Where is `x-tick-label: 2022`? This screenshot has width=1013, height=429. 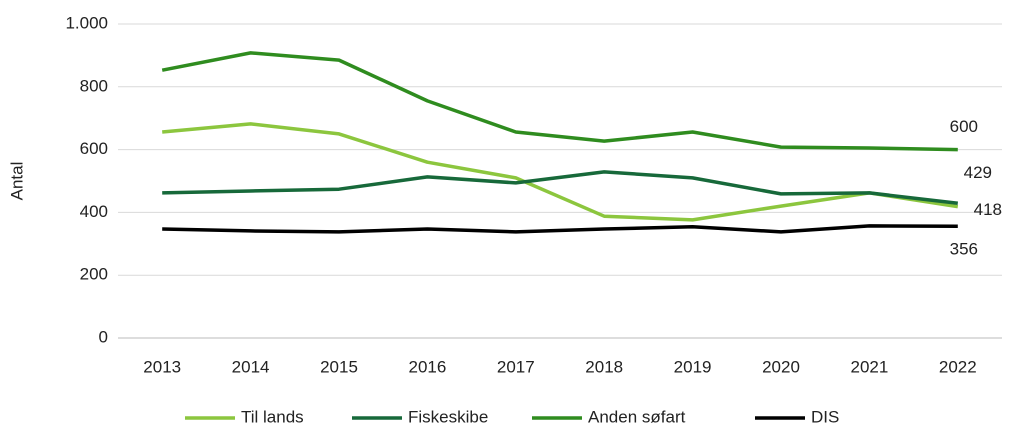 x-tick-label: 2022 is located at coordinates (958, 366).